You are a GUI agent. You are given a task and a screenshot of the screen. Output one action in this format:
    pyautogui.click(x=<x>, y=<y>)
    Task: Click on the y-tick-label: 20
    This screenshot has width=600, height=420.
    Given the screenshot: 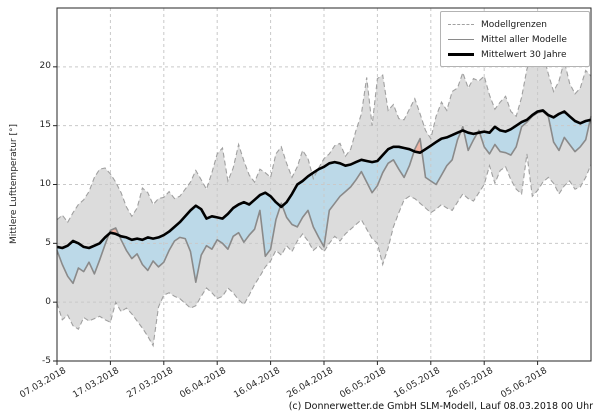 What is the action you would take?
    pyautogui.click(x=45, y=66)
    